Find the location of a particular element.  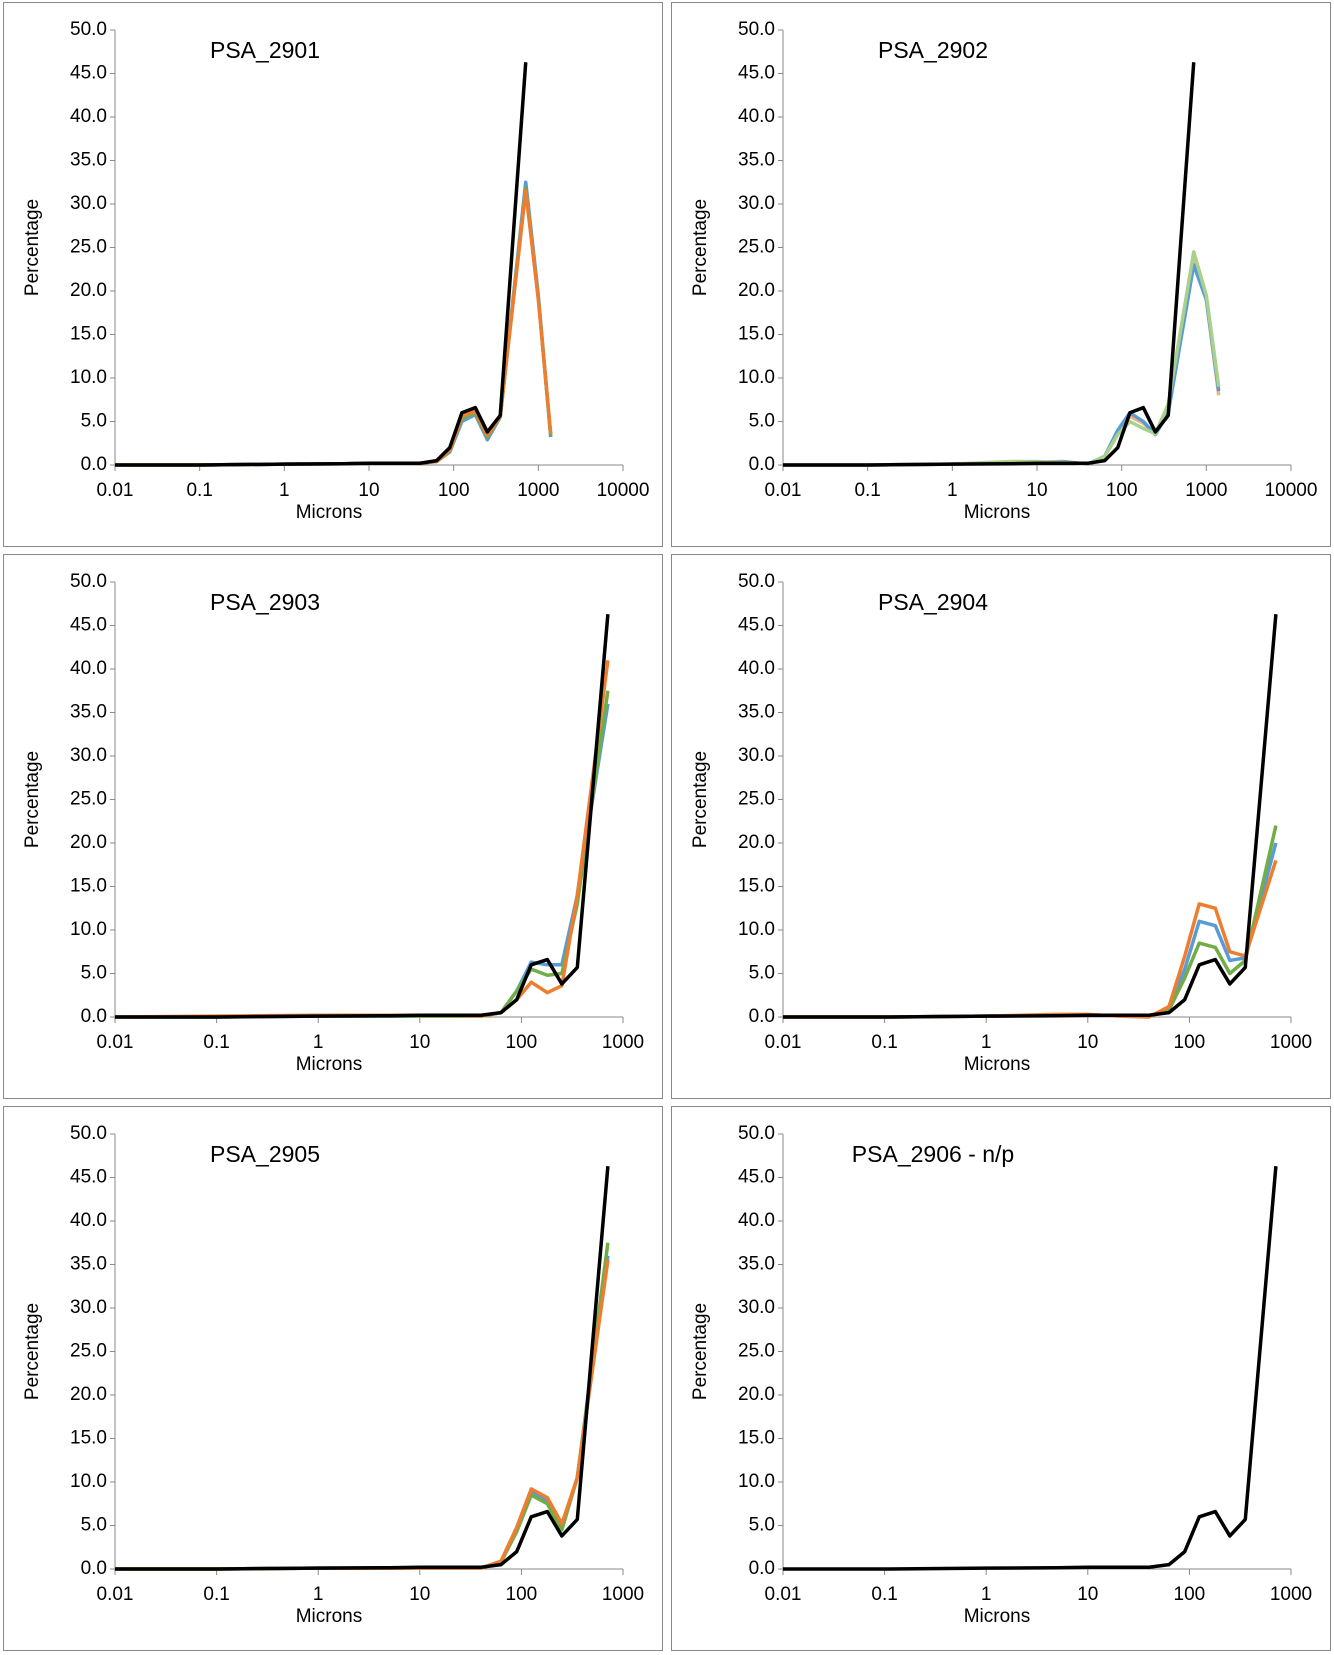

chart-title: PSA_2906 - n/p is located at coordinates (933, 1154).